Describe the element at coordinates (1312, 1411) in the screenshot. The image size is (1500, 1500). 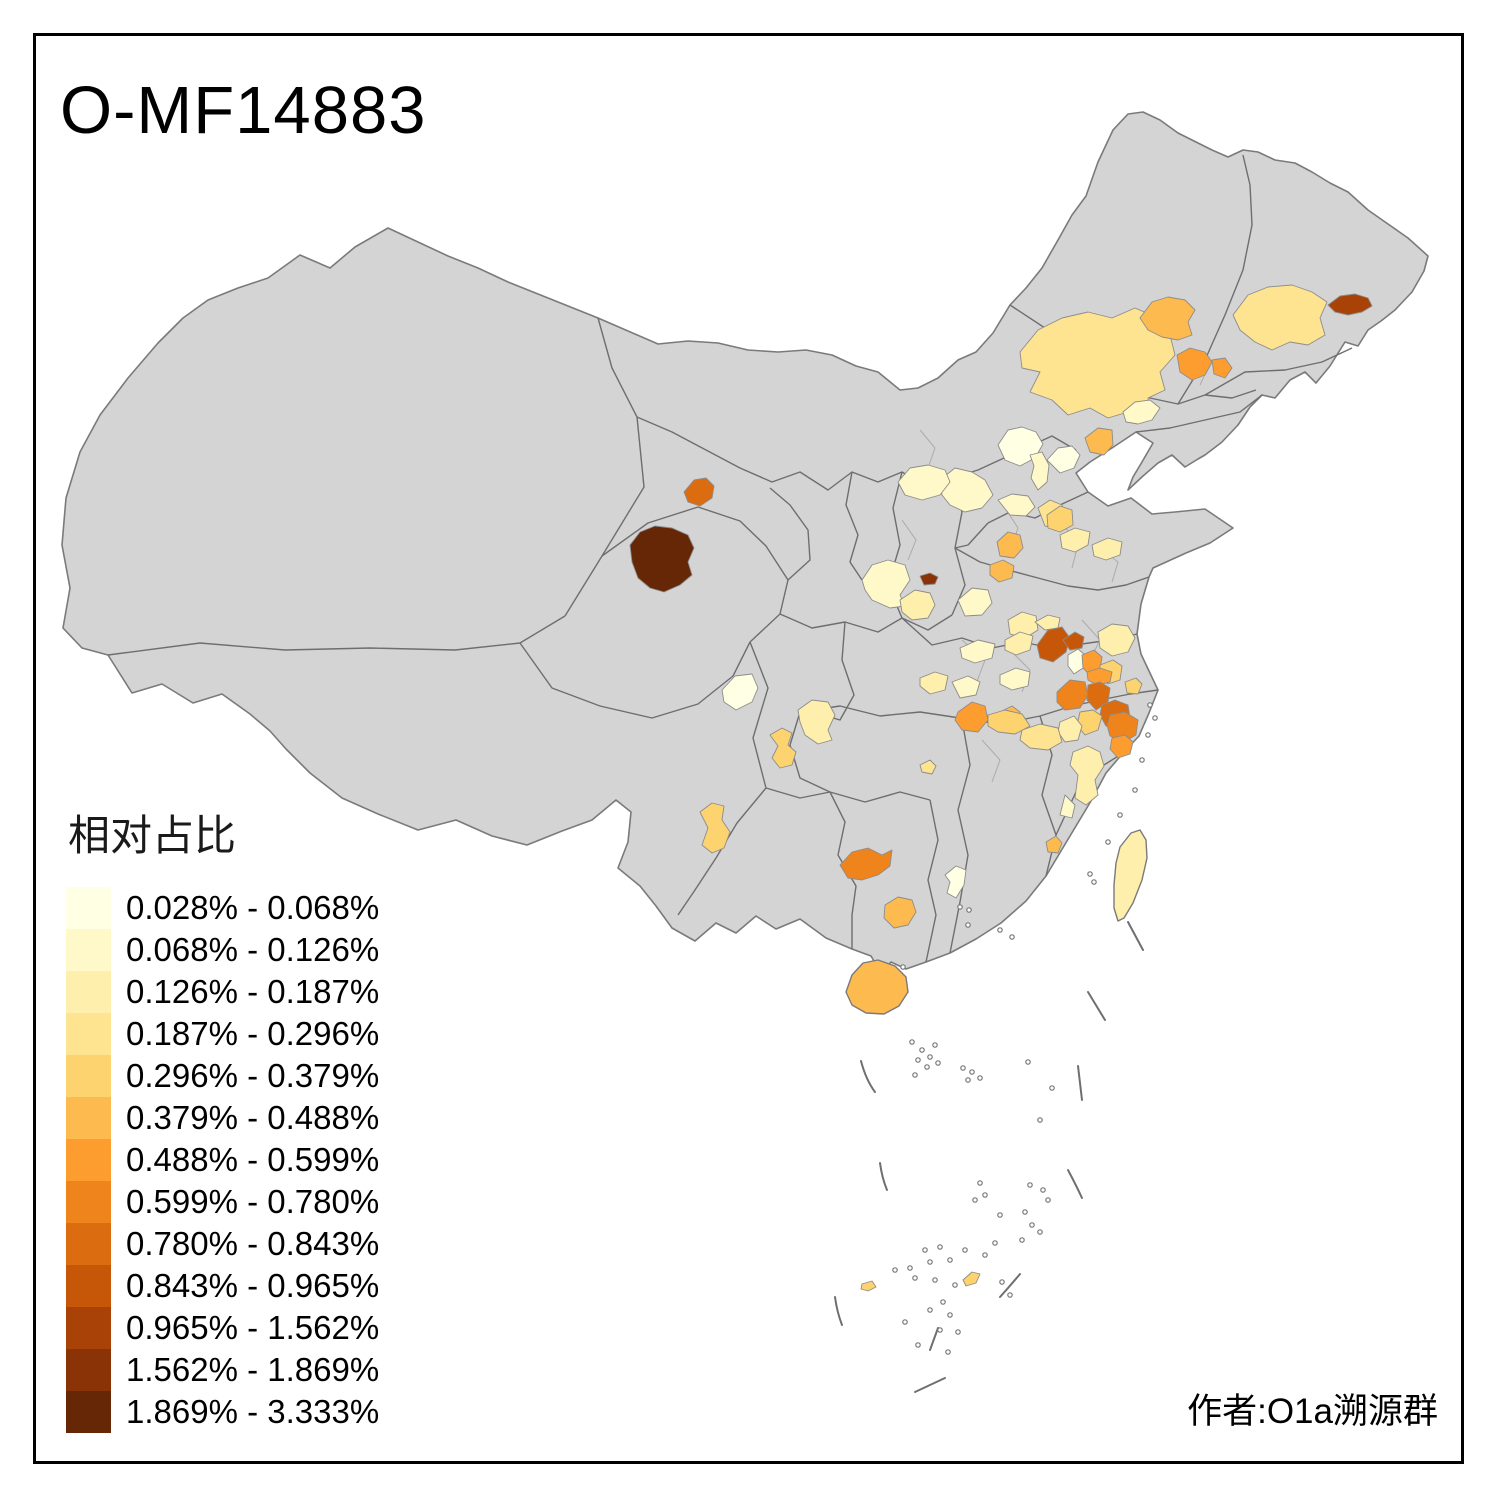
I see `author-credit: 作者:O1a溯源群` at that location.